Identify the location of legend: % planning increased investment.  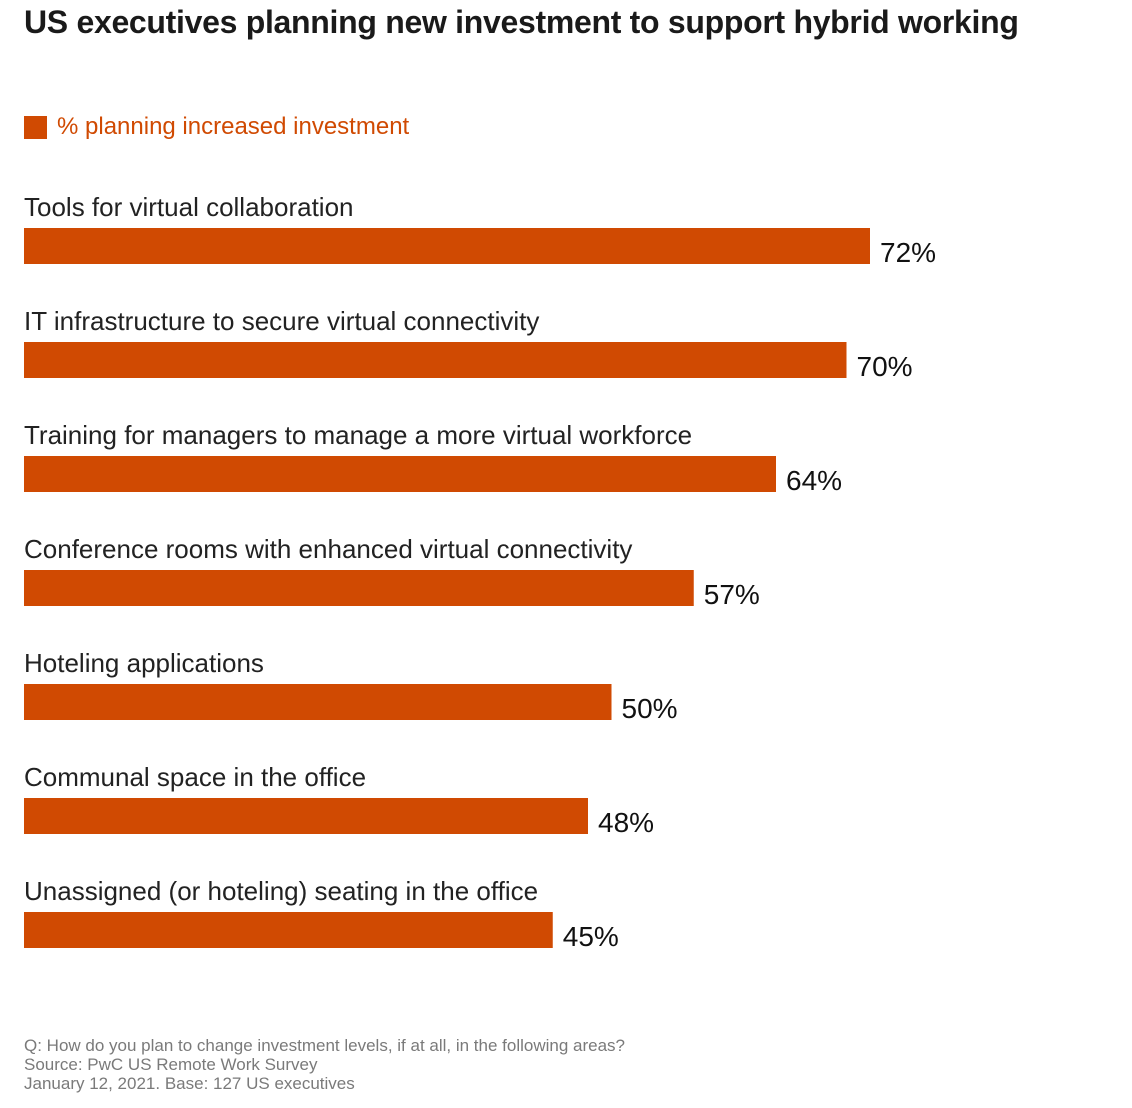
(216, 127).